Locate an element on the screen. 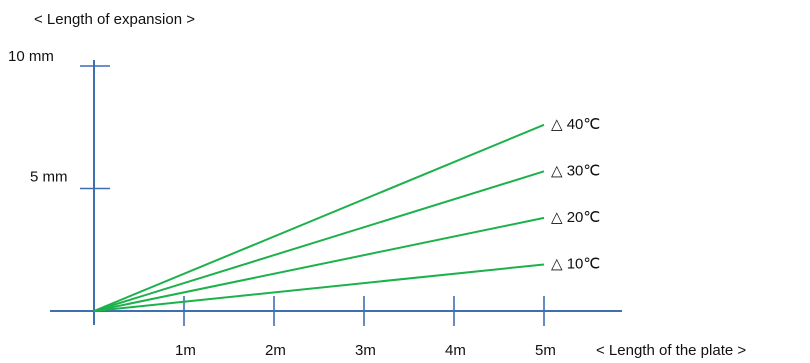 The width and height of the screenshot is (810, 363). y-tick-label: 10 mm is located at coordinates (31, 56).